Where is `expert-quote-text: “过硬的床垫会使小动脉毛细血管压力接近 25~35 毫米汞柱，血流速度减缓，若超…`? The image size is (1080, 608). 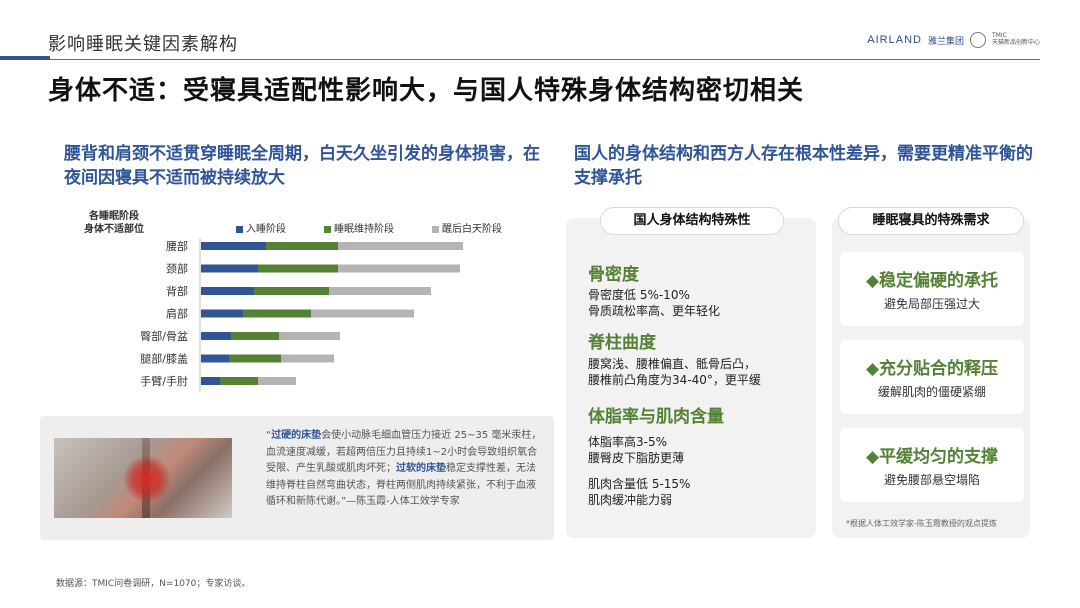
expert-quote-text: “过硬的床垫会使小动脉毛细血管压力接近 25~35 毫米汞柱，血流速度减缓，若超… is located at coordinates (405, 469).